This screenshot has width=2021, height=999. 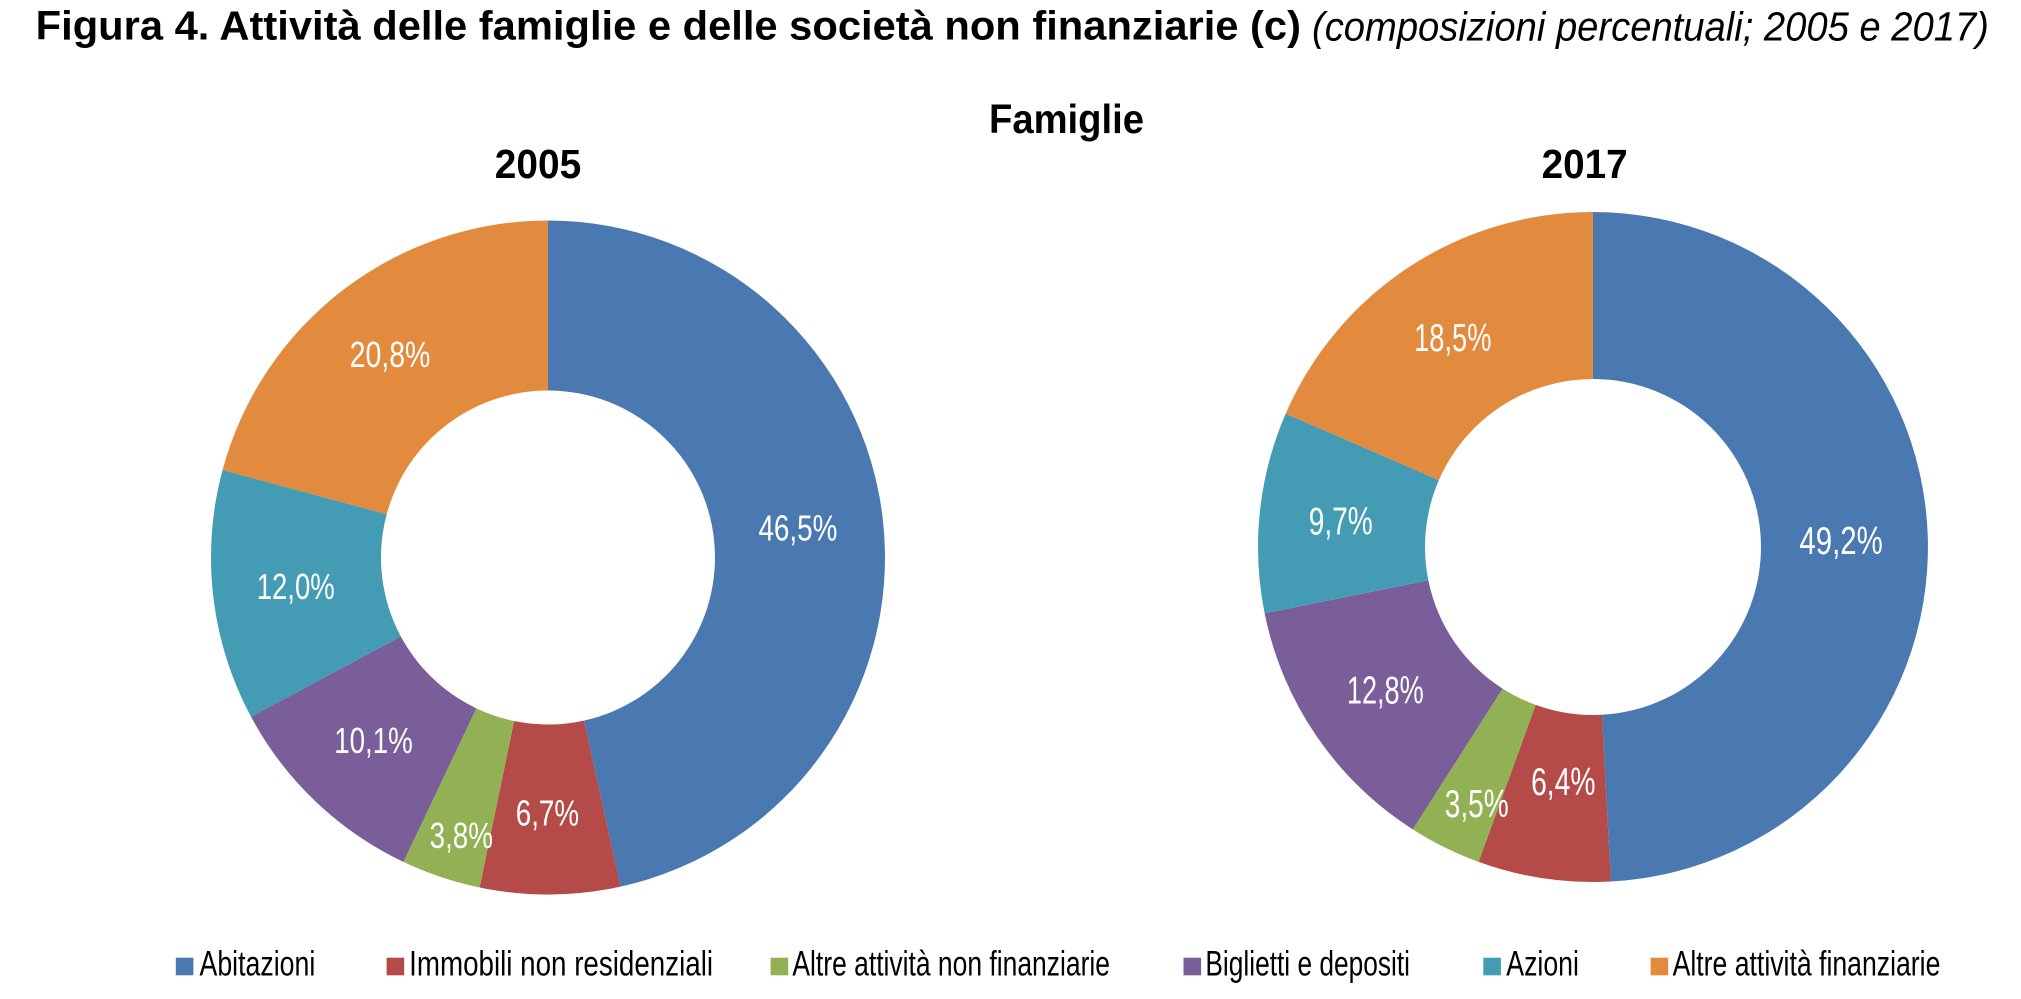 What do you see at coordinates (258, 964) in the screenshot?
I see `svg-text: Abitazioni` at bounding box center [258, 964].